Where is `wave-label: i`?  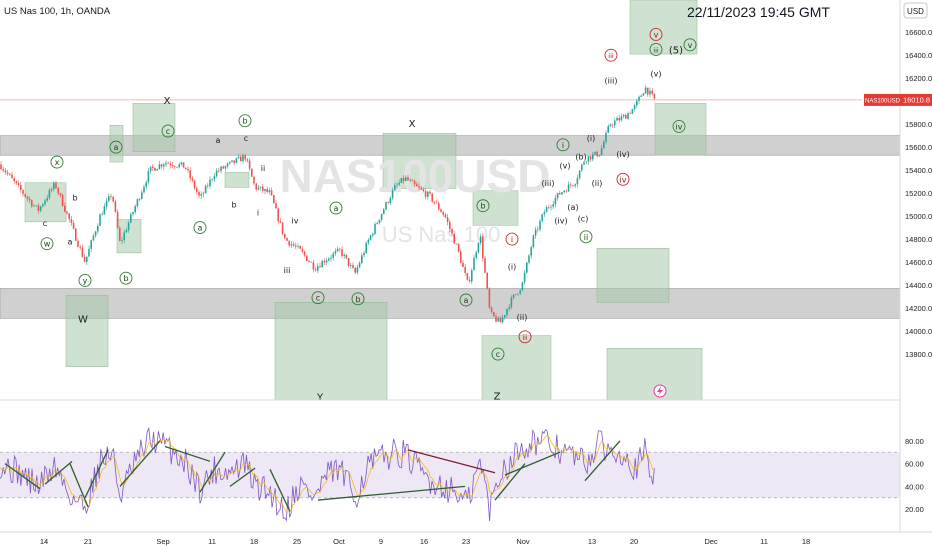 wave-label: i is located at coordinates (563, 145).